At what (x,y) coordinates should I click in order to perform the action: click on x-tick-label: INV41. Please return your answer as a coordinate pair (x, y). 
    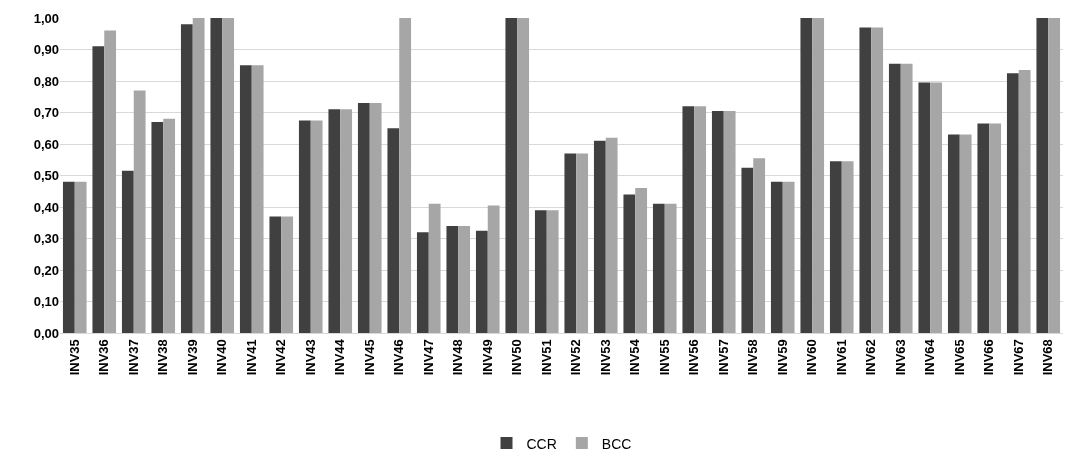
    Looking at the image, I should click on (251, 357).